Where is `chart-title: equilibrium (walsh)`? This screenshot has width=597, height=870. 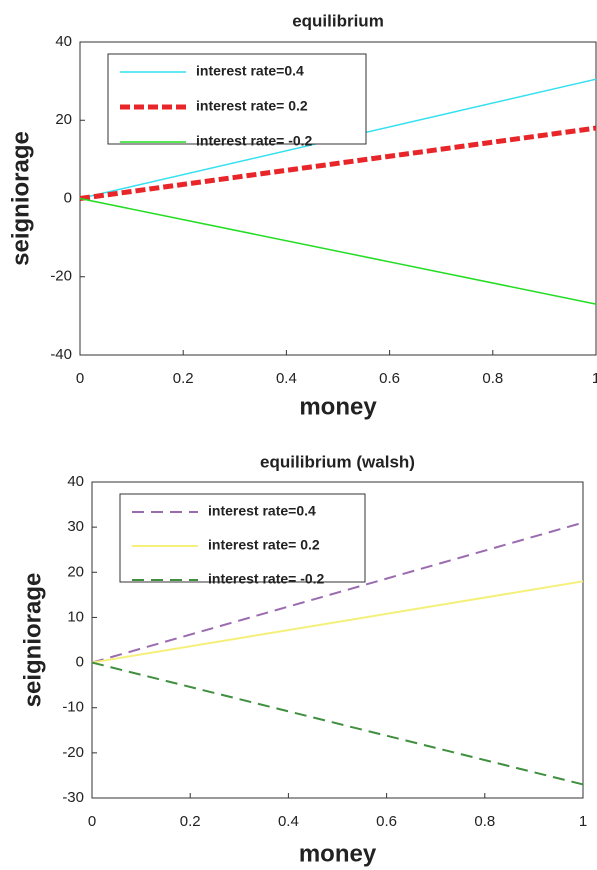 chart-title: equilibrium (walsh) is located at coordinates (337, 461).